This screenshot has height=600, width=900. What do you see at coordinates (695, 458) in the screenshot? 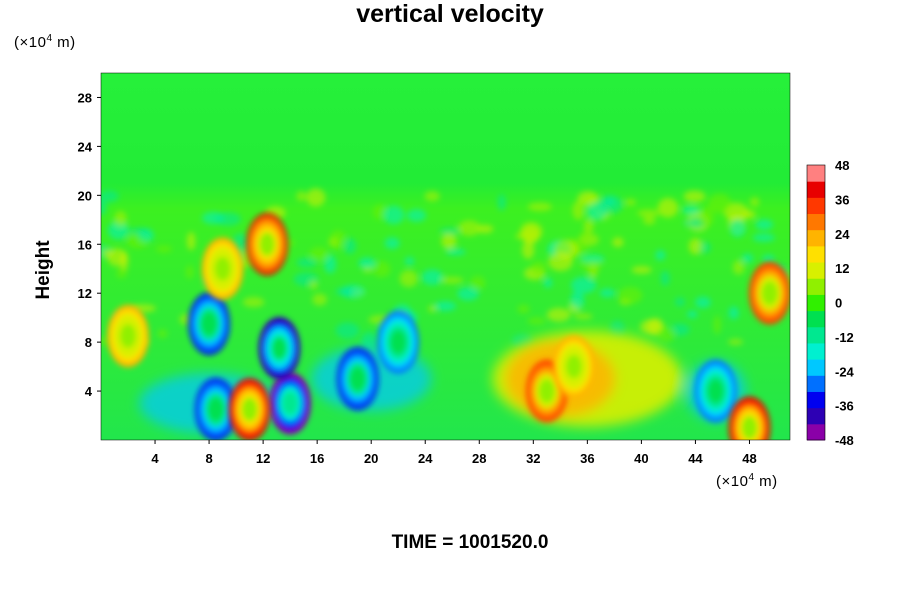
I see `x-tick-label: 44` at bounding box center [695, 458].